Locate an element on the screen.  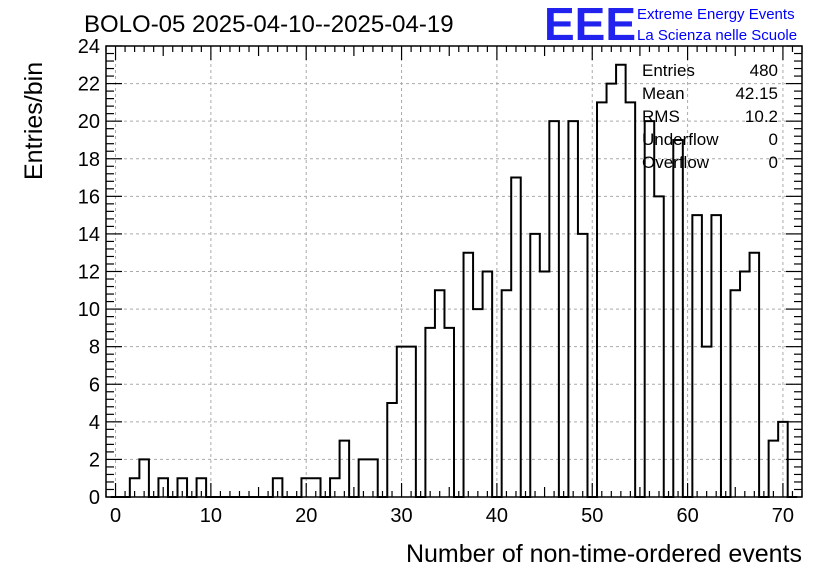
y-tick-label: 14 is located at coordinates (89, 235).